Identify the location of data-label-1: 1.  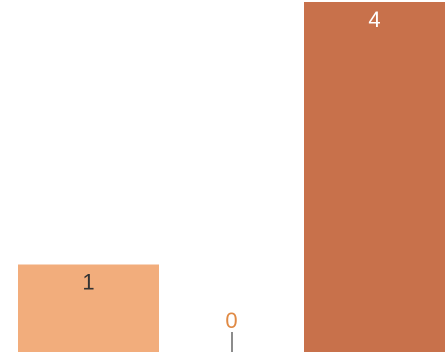
(88, 282).